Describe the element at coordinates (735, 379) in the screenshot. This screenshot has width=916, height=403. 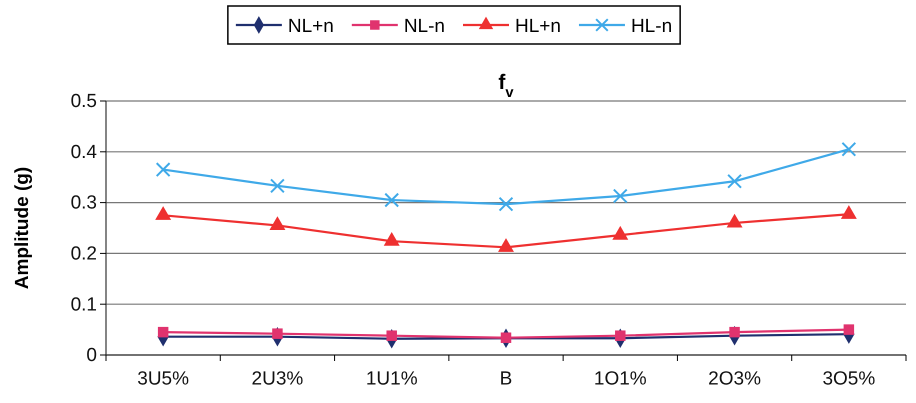
I see `x-tick-label: 2O3%` at that location.